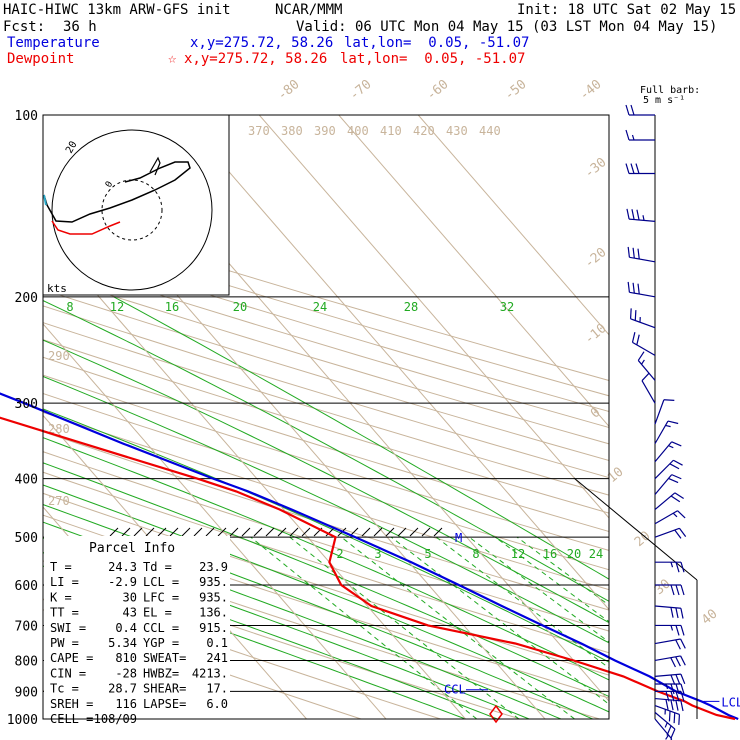 The width and height of the screenshot is (740, 740). I want to click on parcel-field-label: EL =, so click(157, 613).